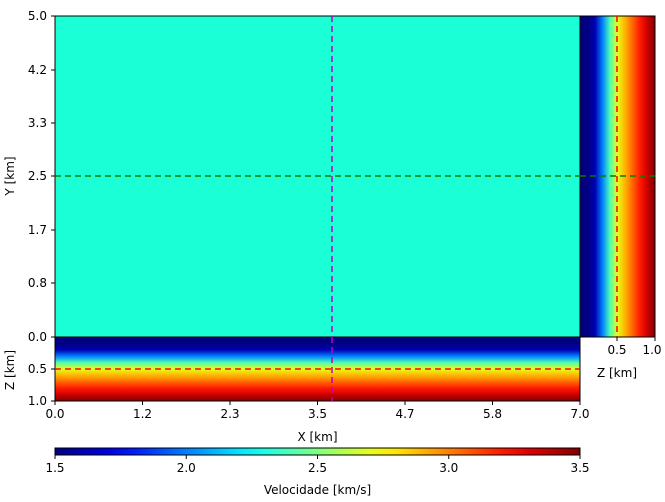 Image resolution: width=665 pixels, height=502 pixels. I want to click on y-tick-label: 1.7, so click(37, 230).